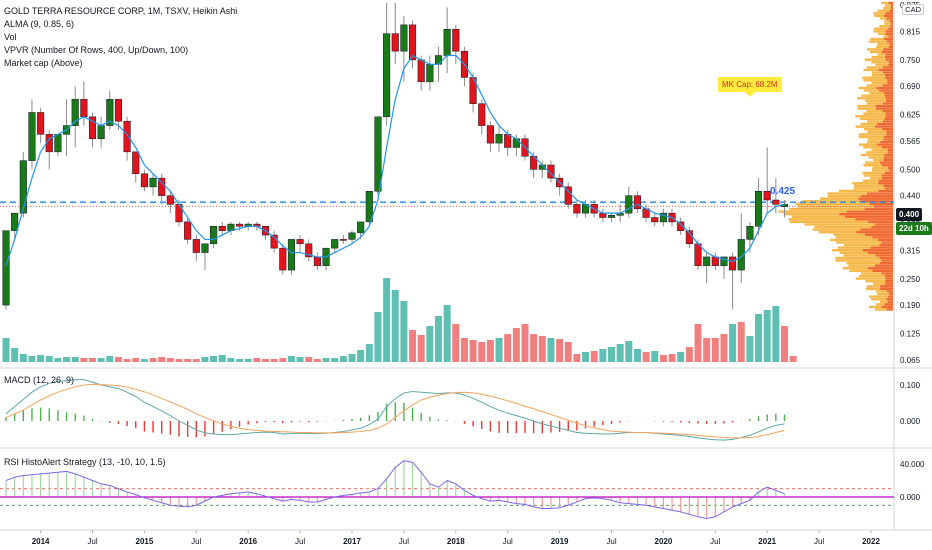 This screenshot has width=932, height=550. I want to click on price-tick-label: 0.190, so click(910, 305).